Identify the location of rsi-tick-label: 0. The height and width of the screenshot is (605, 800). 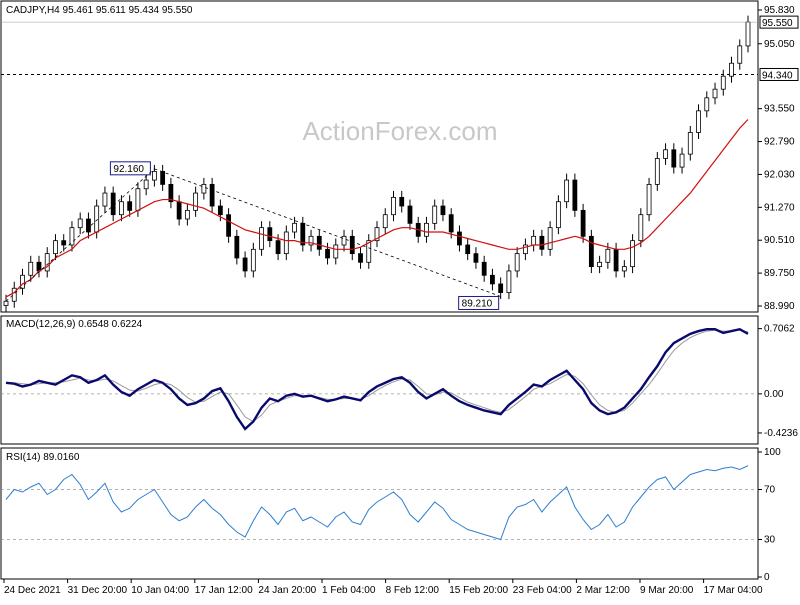
(767, 577).